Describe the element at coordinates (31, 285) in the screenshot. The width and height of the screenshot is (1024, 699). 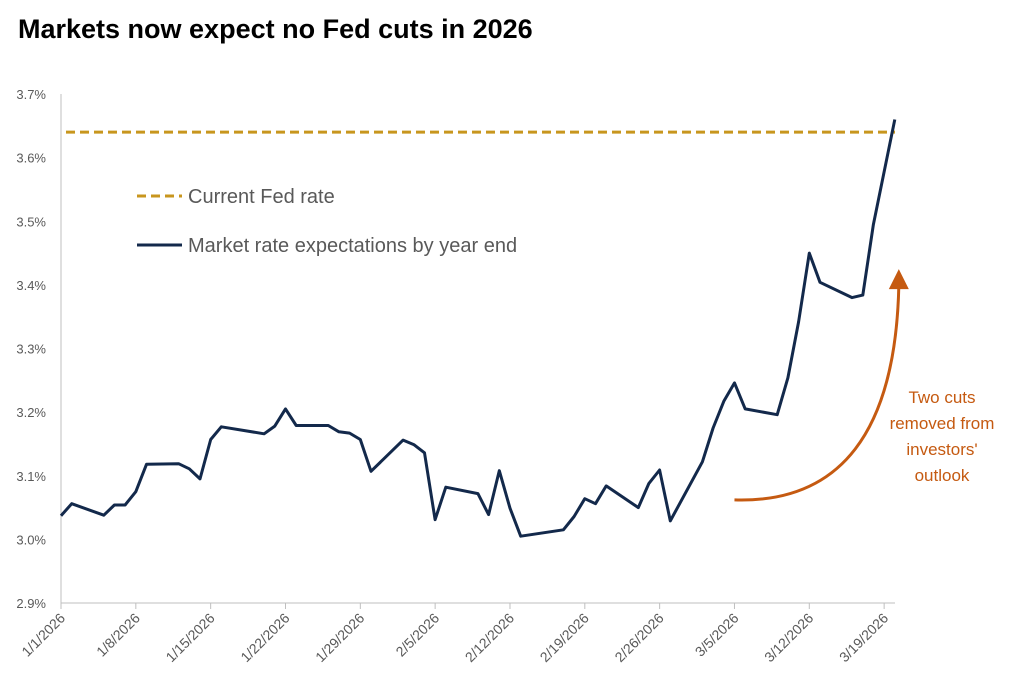
I see `y-tick-label: 3.4%` at that location.